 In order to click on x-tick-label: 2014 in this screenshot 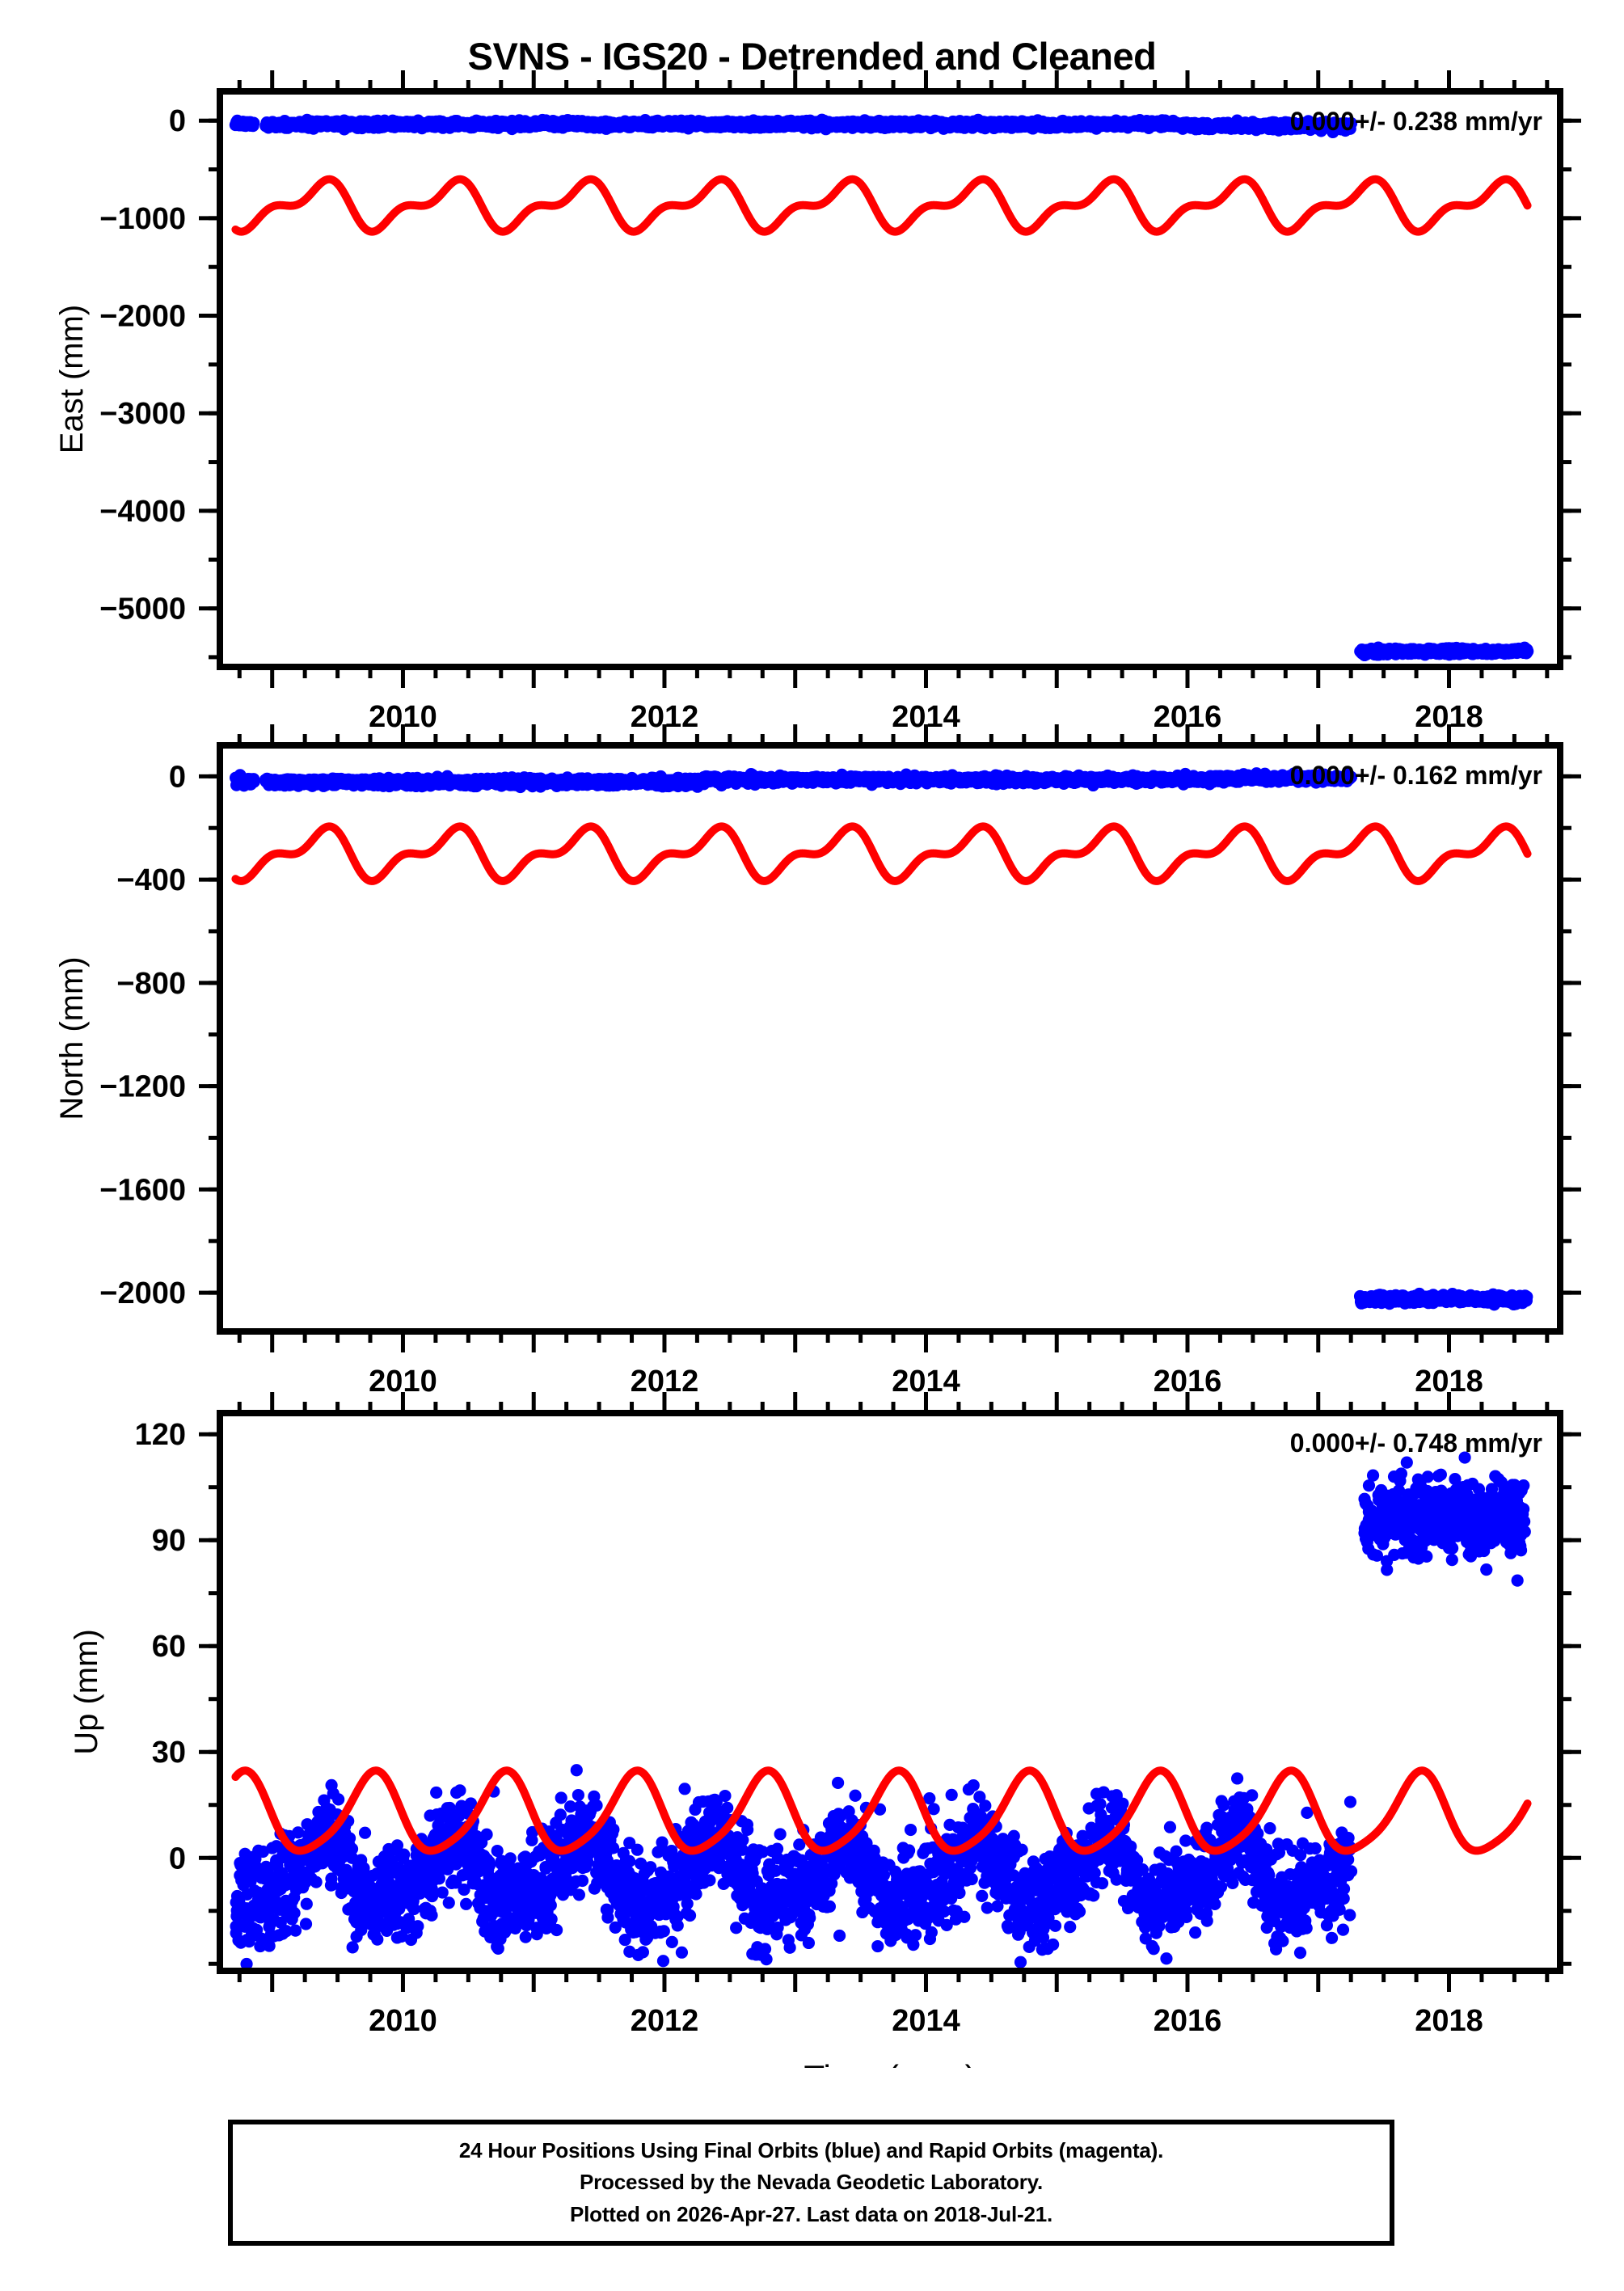, I will do `click(926, 2021)`.